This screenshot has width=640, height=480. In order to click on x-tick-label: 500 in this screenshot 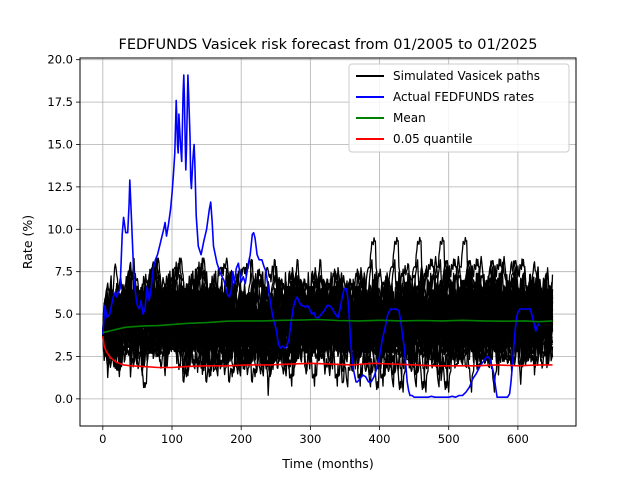, I will do `click(449, 439)`.